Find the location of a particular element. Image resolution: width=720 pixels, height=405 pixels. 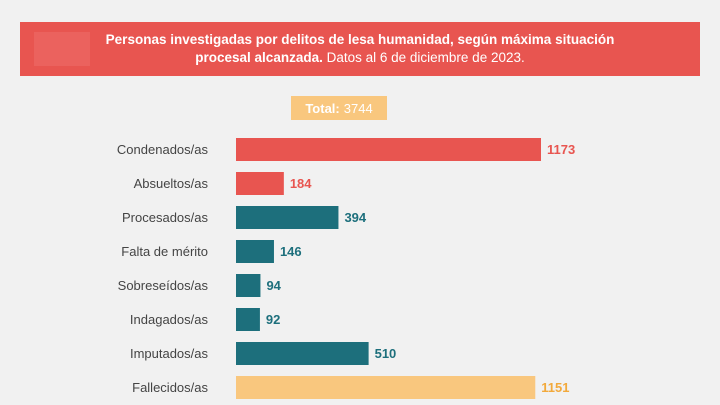

category-label: Absueltos/as is located at coordinates (171, 183).